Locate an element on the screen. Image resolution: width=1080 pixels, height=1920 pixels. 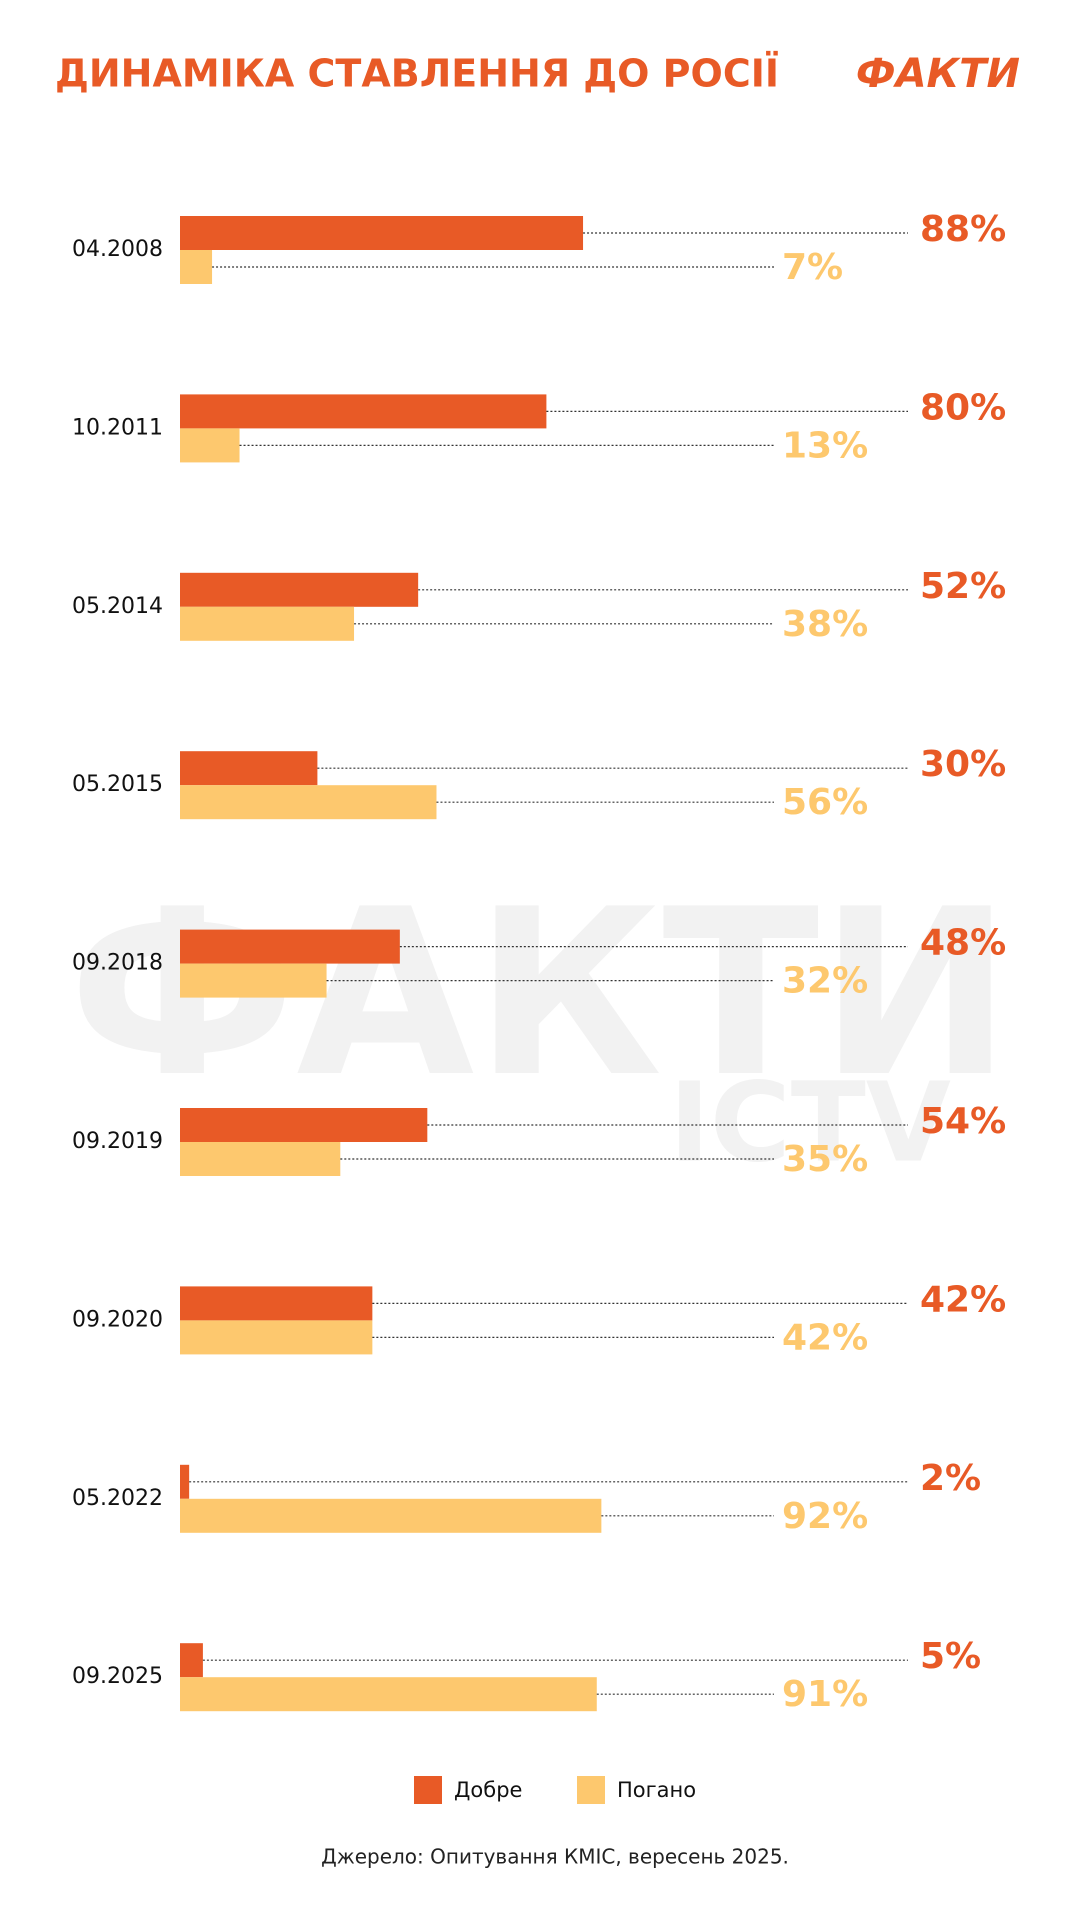
value-label: 88% is located at coordinates (963, 229).